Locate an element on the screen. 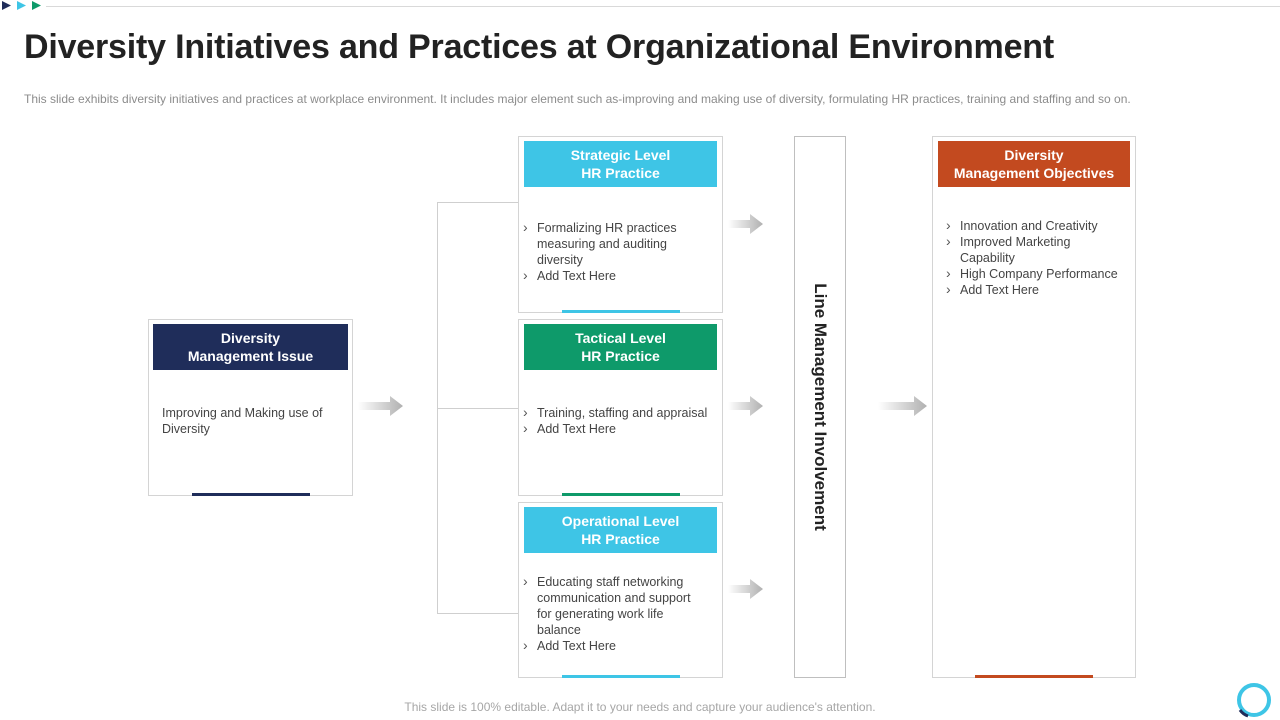 This screenshot has height=720, width=1280. ring-logo-icon is located at coordinates (1254, 700).